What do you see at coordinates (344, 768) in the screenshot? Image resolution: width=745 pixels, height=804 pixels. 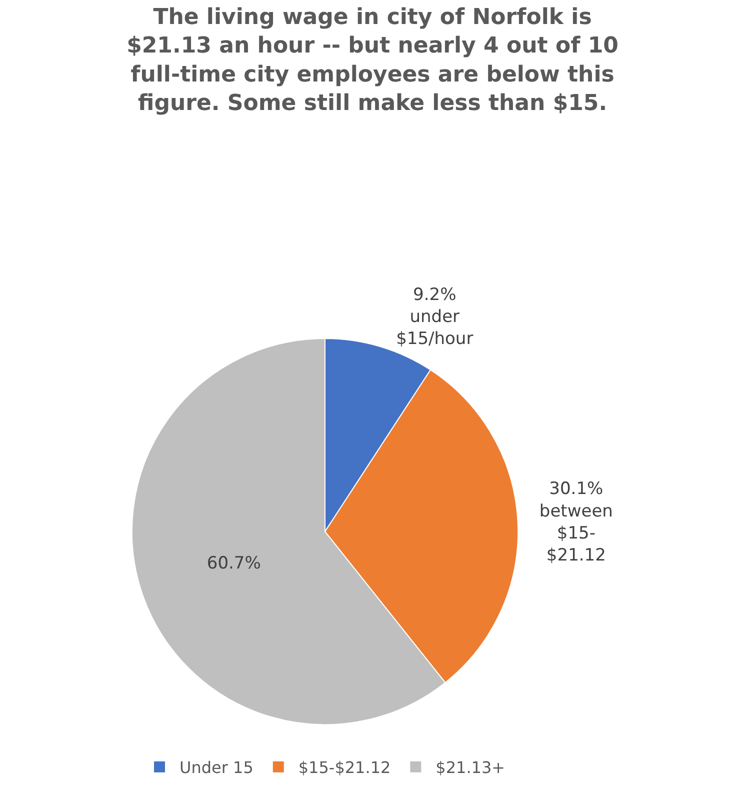 I see `legend-label: $15-$21.12` at bounding box center [344, 768].